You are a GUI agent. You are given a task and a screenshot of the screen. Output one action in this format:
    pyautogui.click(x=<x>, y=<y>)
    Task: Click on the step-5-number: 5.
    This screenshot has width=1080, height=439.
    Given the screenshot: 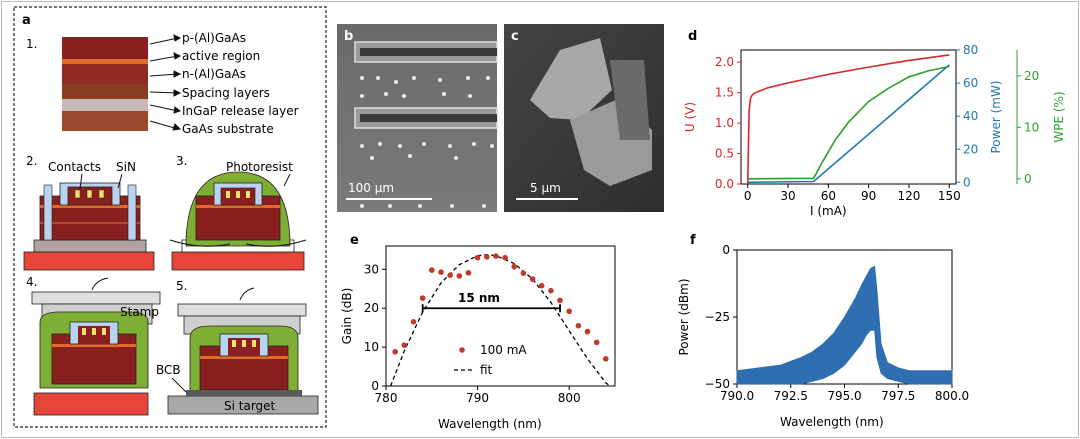 What is the action you would take?
    pyautogui.click(x=181, y=286)
    